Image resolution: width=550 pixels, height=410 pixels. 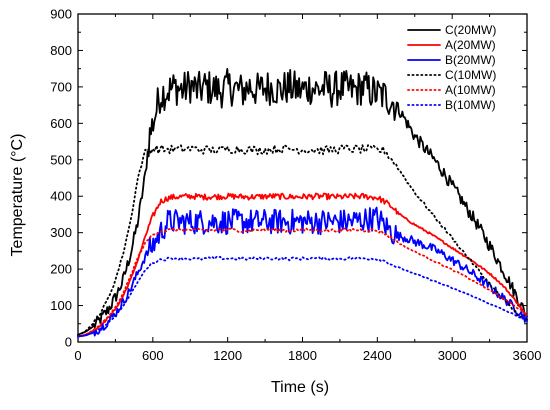 What do you see at coordinates (227, 355) in the screenshot?
I see `x-tick-label: 1200` at bounding box center [227, 355].